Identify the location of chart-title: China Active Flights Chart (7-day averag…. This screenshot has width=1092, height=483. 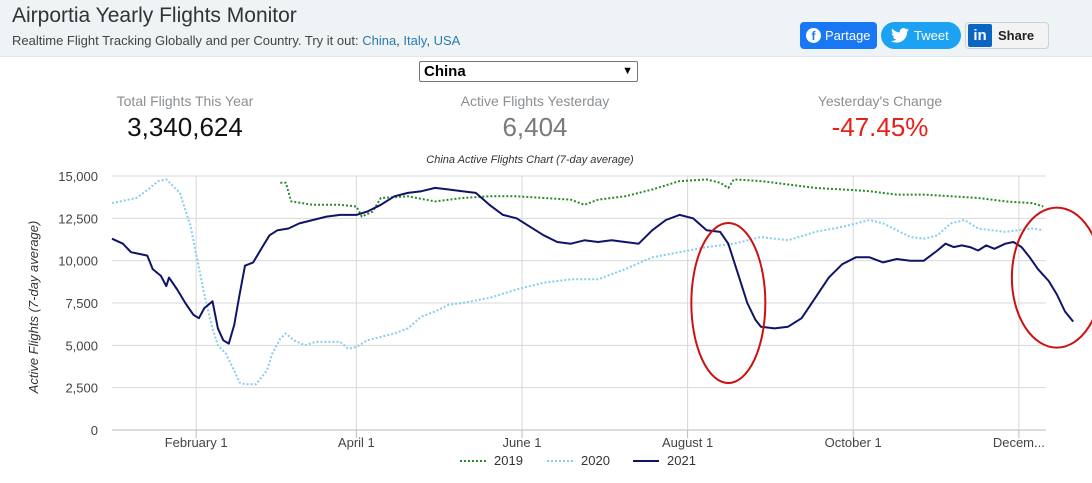
(530, 160).